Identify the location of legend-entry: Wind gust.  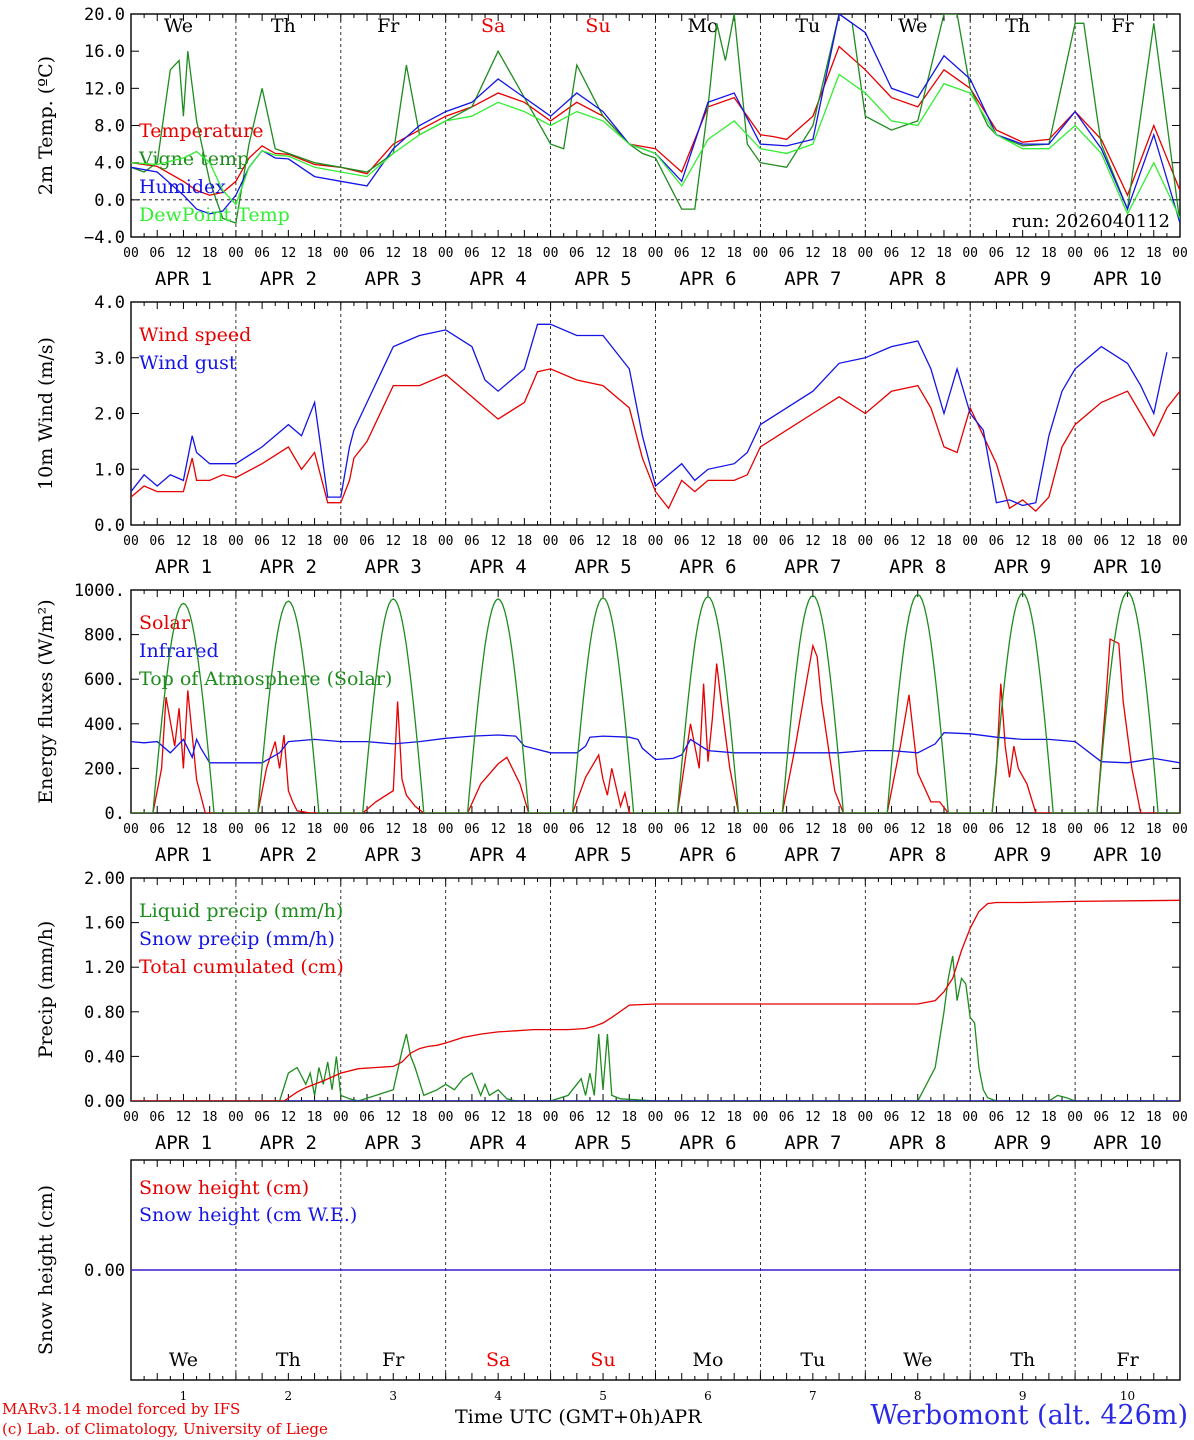
(188, 363).